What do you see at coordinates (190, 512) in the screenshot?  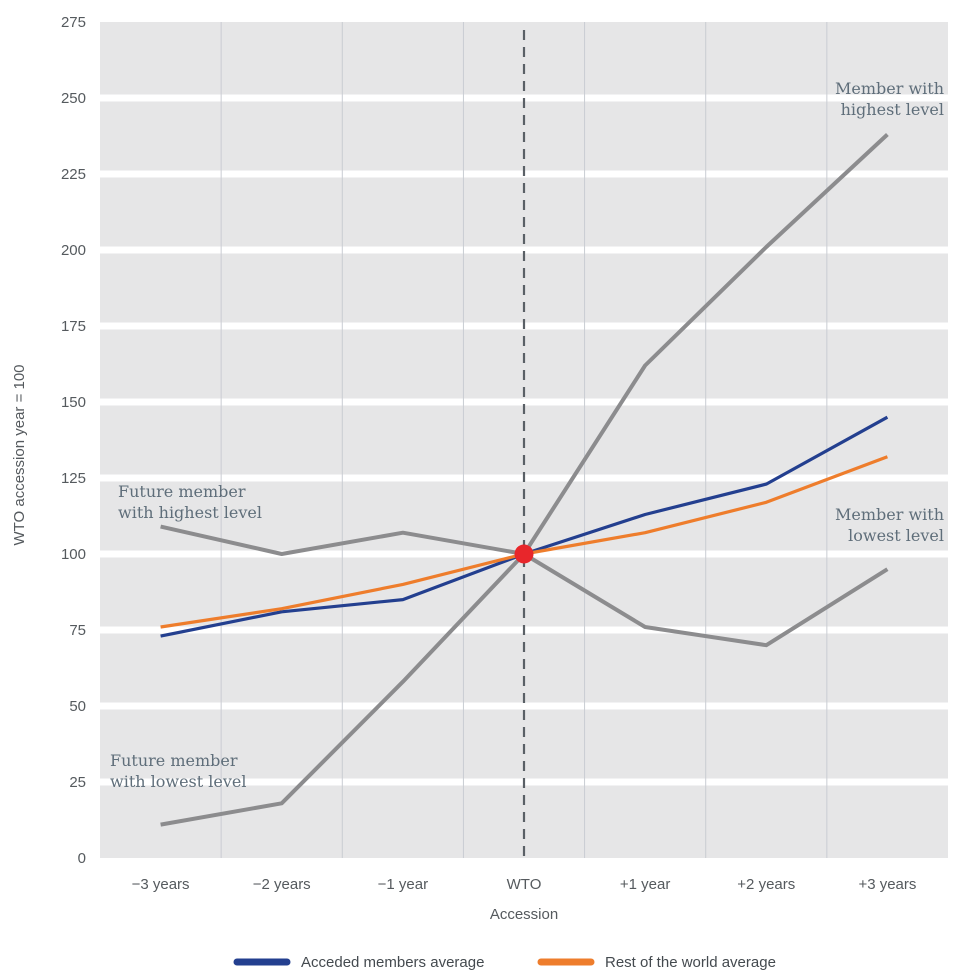 I see `annotation-line: with highest level` at bounding box center [190, 512].